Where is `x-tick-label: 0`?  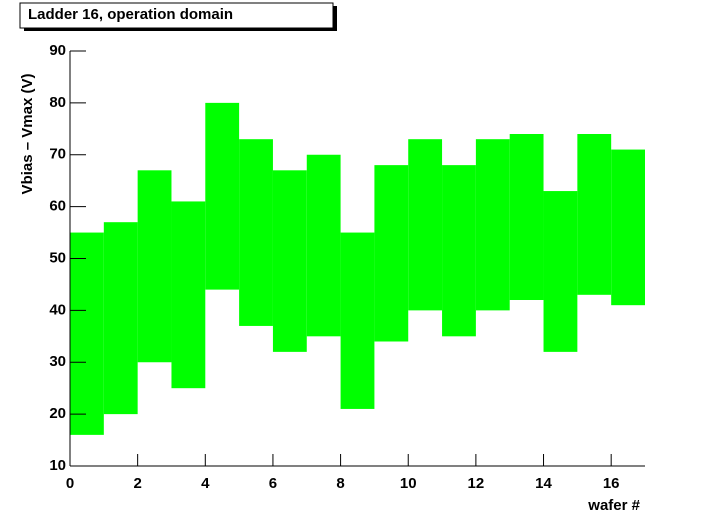
x-tick-label: 0 is located at coordinates (70, 483).